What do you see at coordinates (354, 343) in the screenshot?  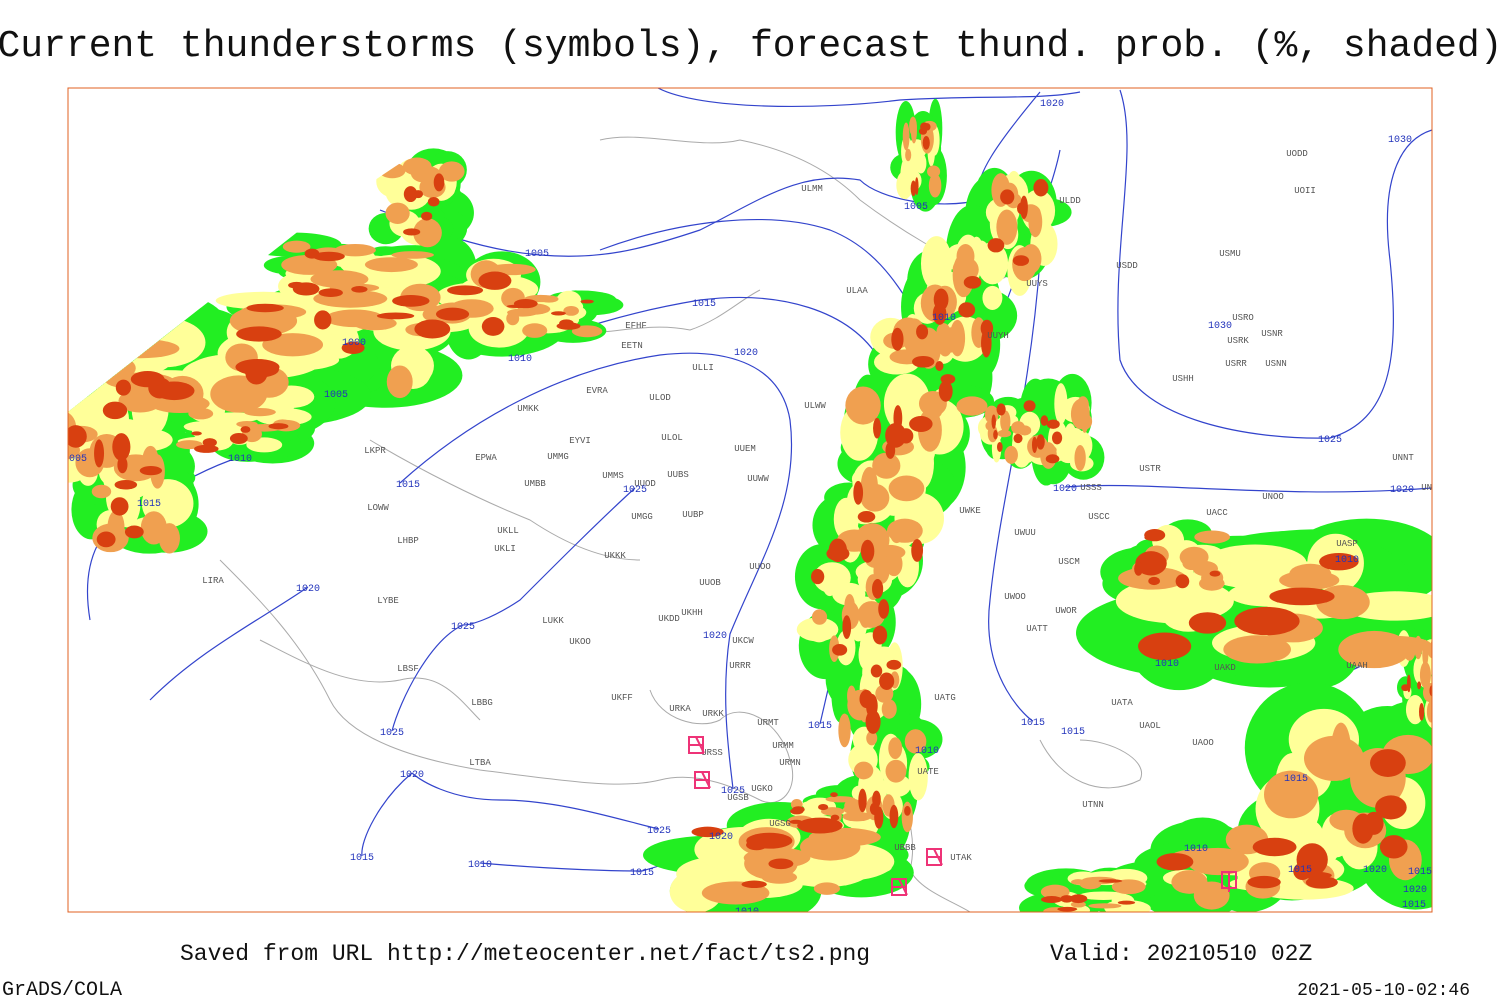 I see `isobar-label: 1000` at bounding box center [354, 343].